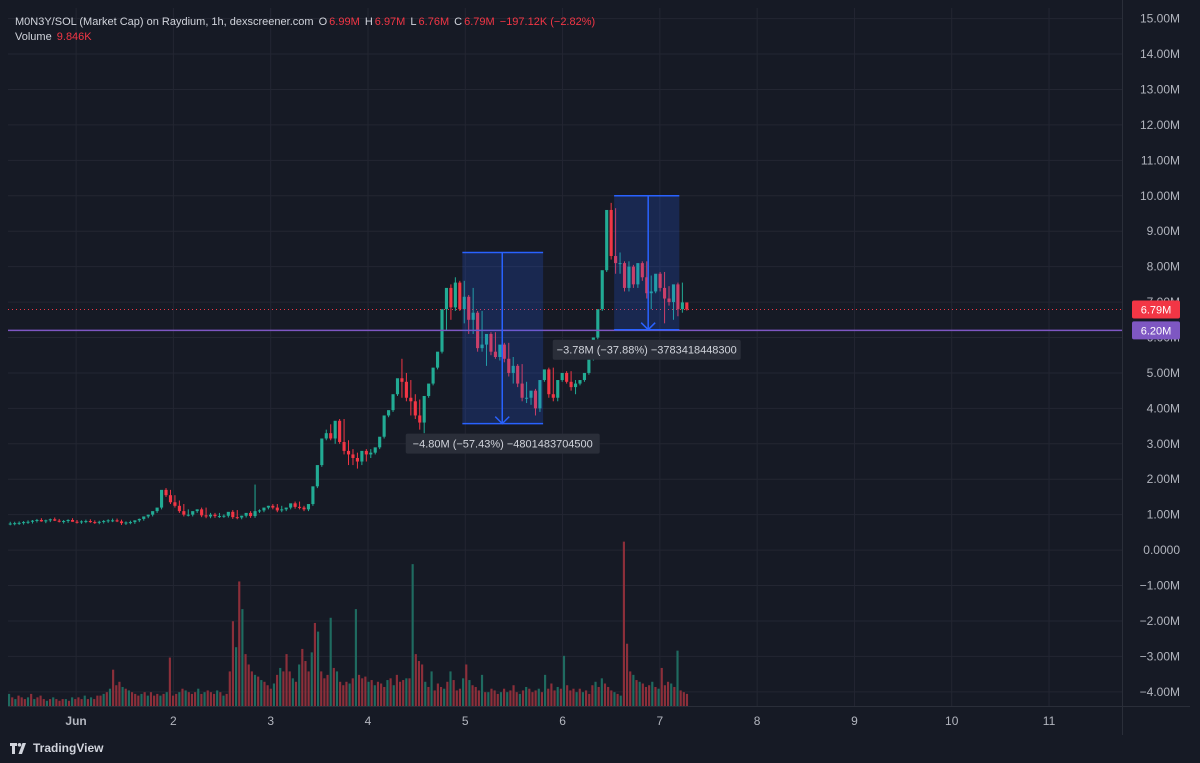 This screenshot has height=763, width=1200. I want to click on high-label: H, so click(368, 22).